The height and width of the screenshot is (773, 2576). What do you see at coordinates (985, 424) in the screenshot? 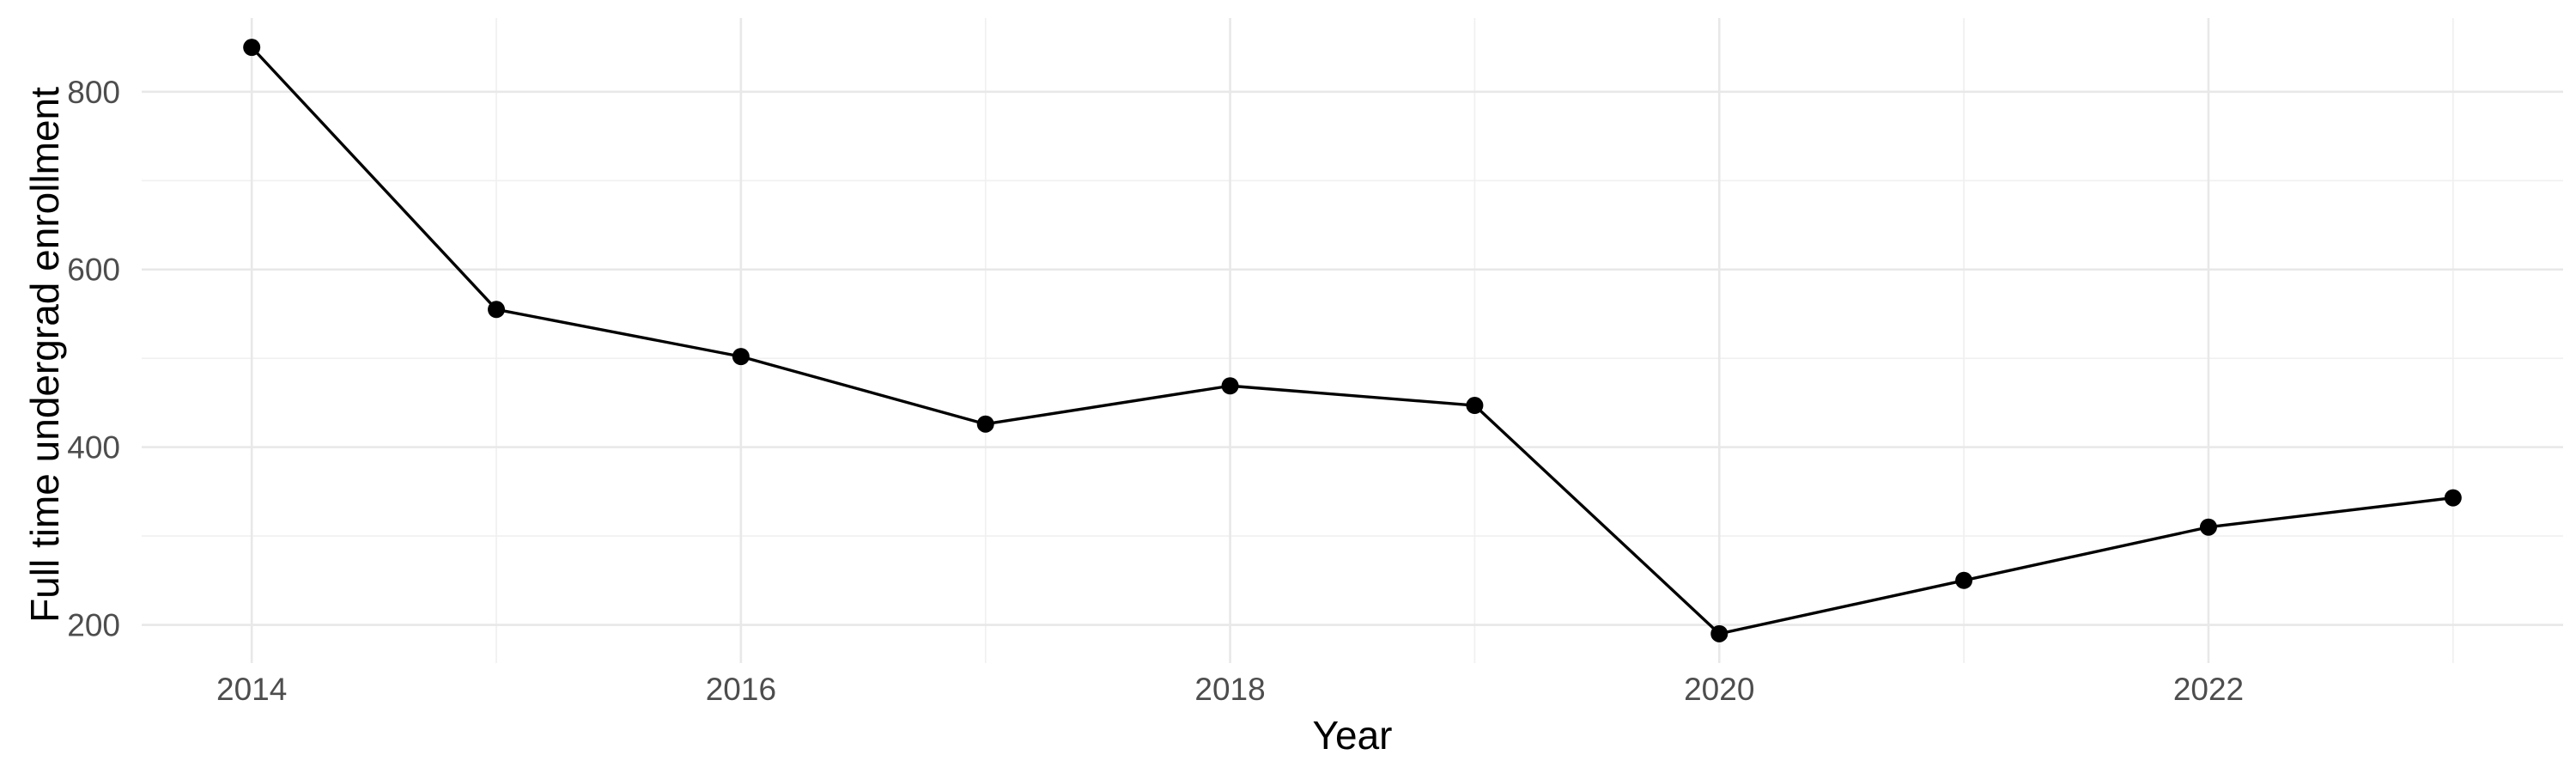
I see `data-point-2017` at bounding box center [985, 424].